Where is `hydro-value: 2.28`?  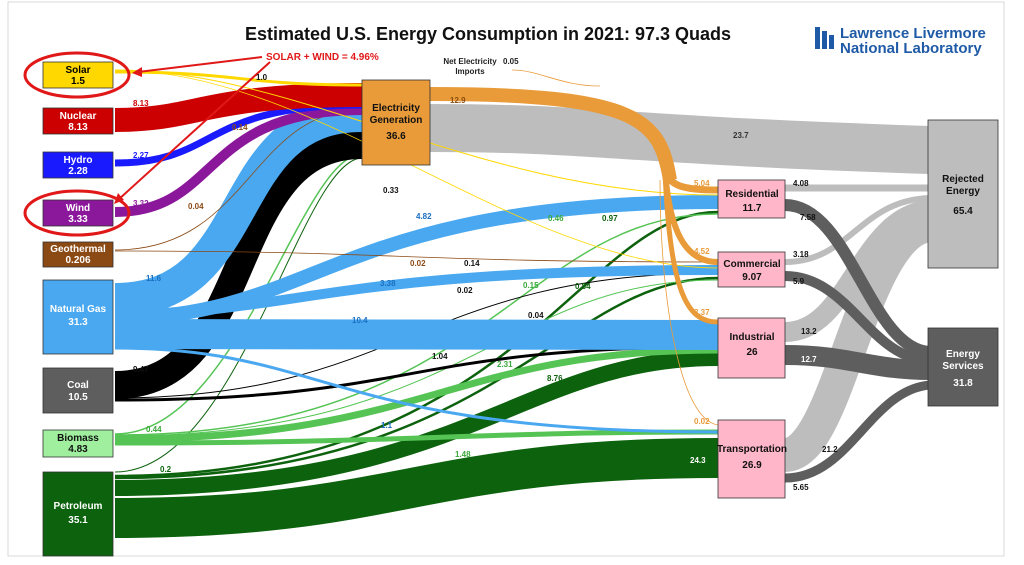 hydro-value: 2.28 is located at coordinates (78, 171).